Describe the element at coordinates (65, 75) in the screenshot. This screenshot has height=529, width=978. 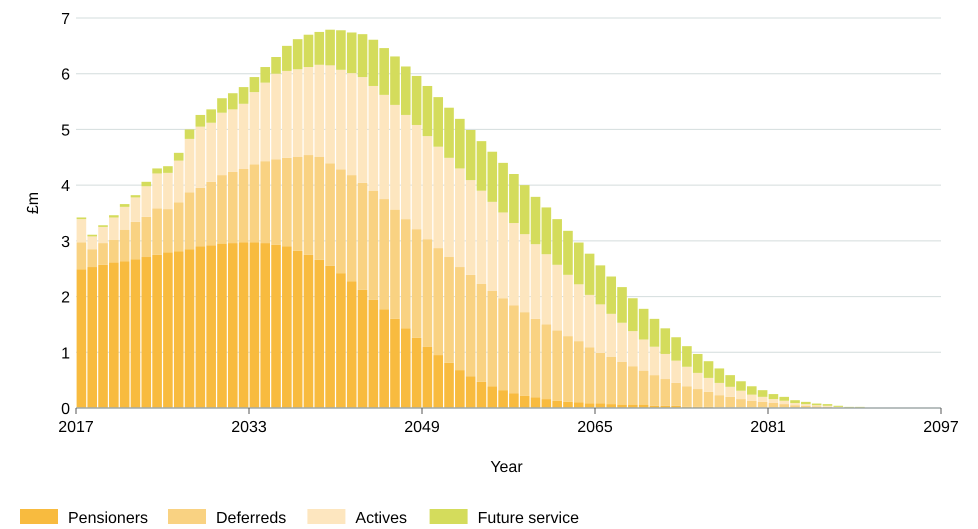
I see `y-tick-label: 6` at that location.